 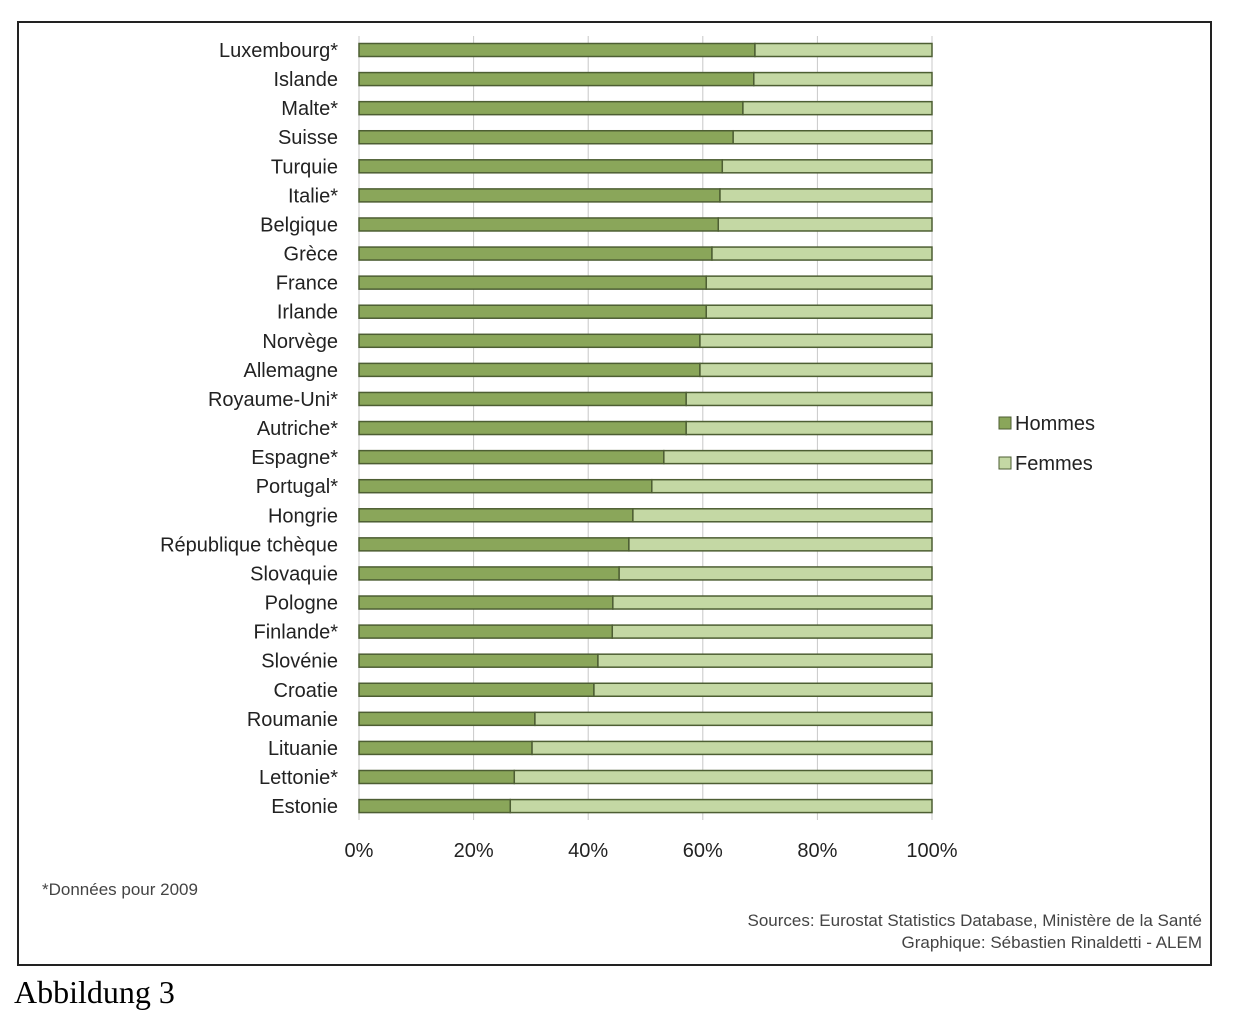 What do you see at coordinates (308, 138) in the screenshot?
I see `y-category-label: Suisse` at bounding box center [308, 138].